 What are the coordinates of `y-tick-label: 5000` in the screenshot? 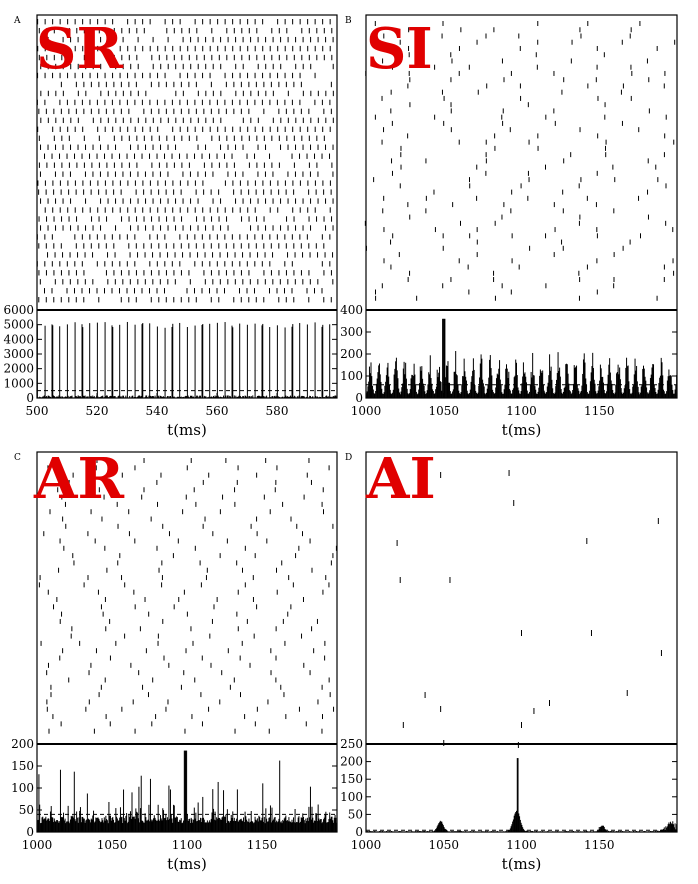 It's located at (18, 325).